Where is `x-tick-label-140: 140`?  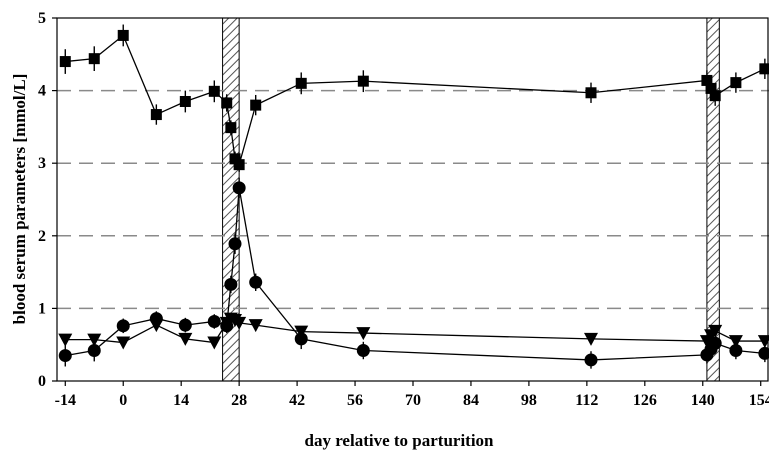
x-tick-label-140: 140 is located at coordinates (703, 400).